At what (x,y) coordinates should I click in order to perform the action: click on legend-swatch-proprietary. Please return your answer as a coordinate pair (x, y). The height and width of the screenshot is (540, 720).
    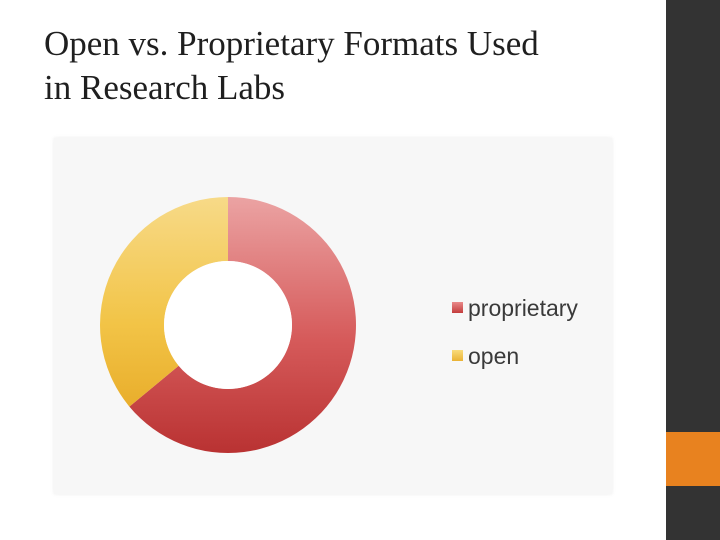
    Looking at the image, I should click on (457, 307).